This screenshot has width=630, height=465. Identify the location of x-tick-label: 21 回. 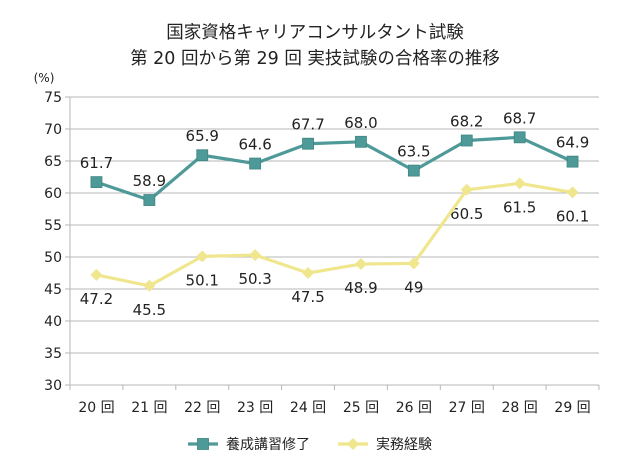
(149, 408).